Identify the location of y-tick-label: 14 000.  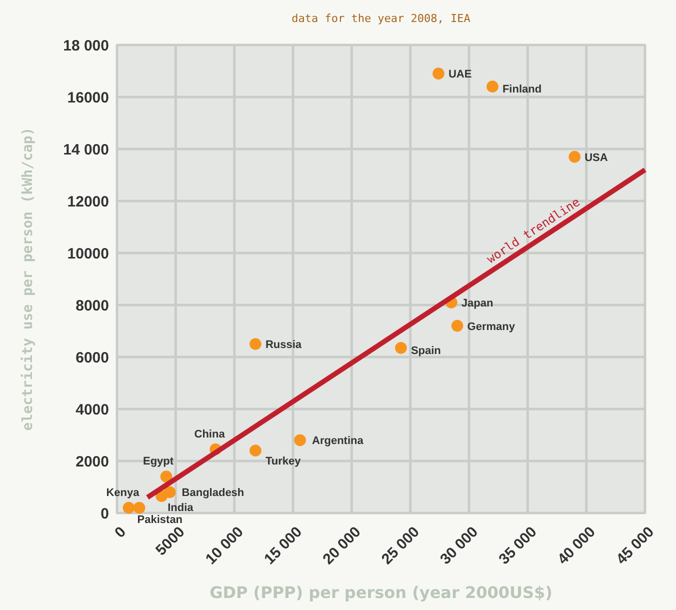
(86, 149).